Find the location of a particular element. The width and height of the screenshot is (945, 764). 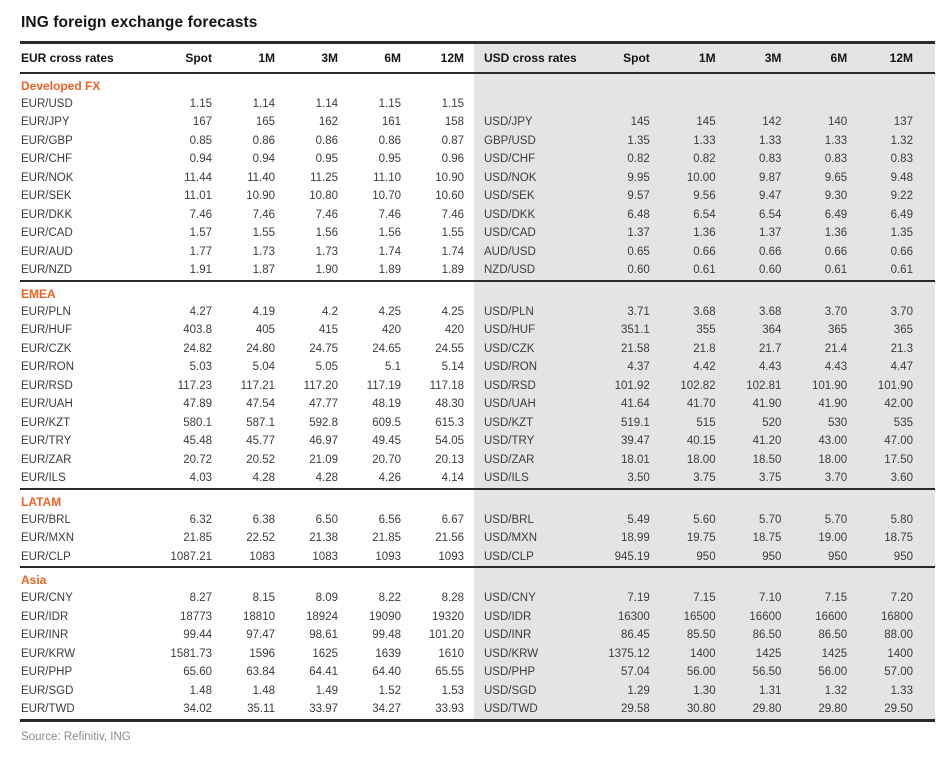

rate-value: 9.95 is located at coordinates (638, 177).